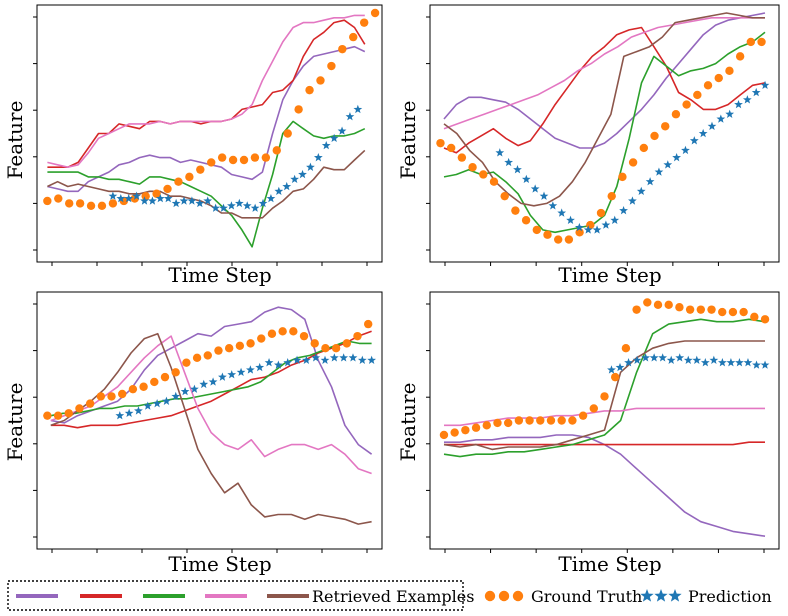 This screenshot has height=616, width=788. Describe the element at coordinates (604, 73) in the screenshot. I see `series-line-pink` at that location.